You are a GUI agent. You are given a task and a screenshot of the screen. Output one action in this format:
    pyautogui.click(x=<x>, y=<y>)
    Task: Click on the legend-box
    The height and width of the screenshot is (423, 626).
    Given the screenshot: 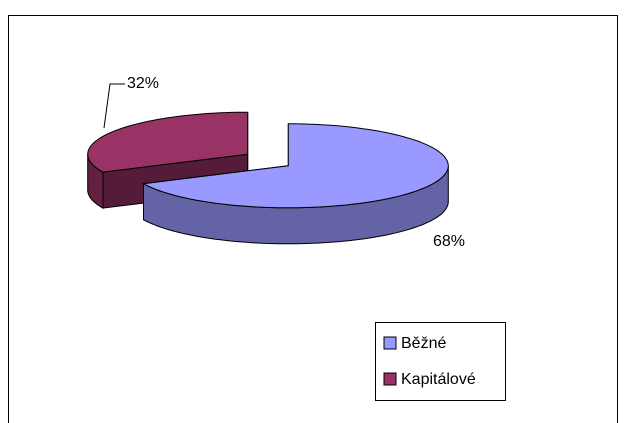 What is the action you would take?
    pyautogui.click(x=440, y=361)
    